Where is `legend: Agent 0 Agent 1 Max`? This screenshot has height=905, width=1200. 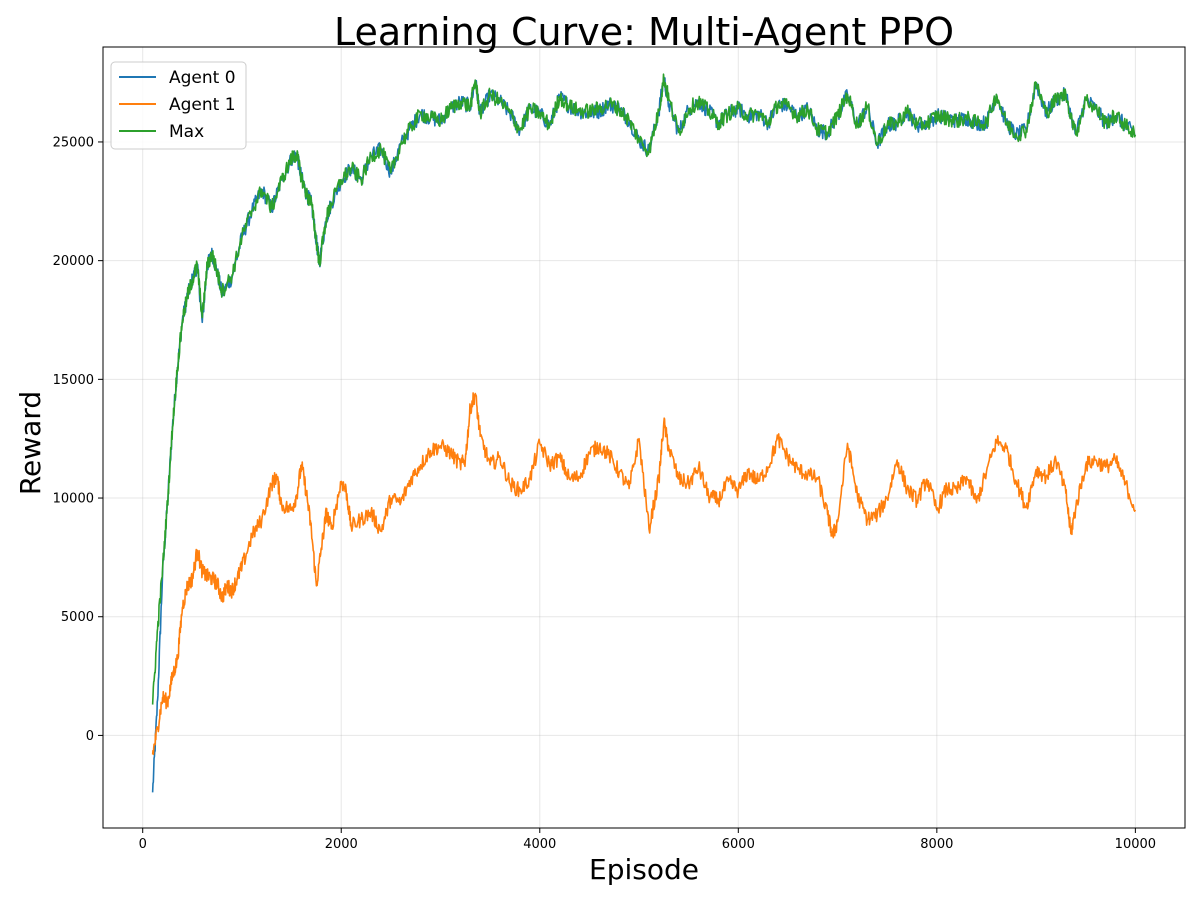 legend: Agent 0 Agent 1 Max is located at coordinates (178, 105).